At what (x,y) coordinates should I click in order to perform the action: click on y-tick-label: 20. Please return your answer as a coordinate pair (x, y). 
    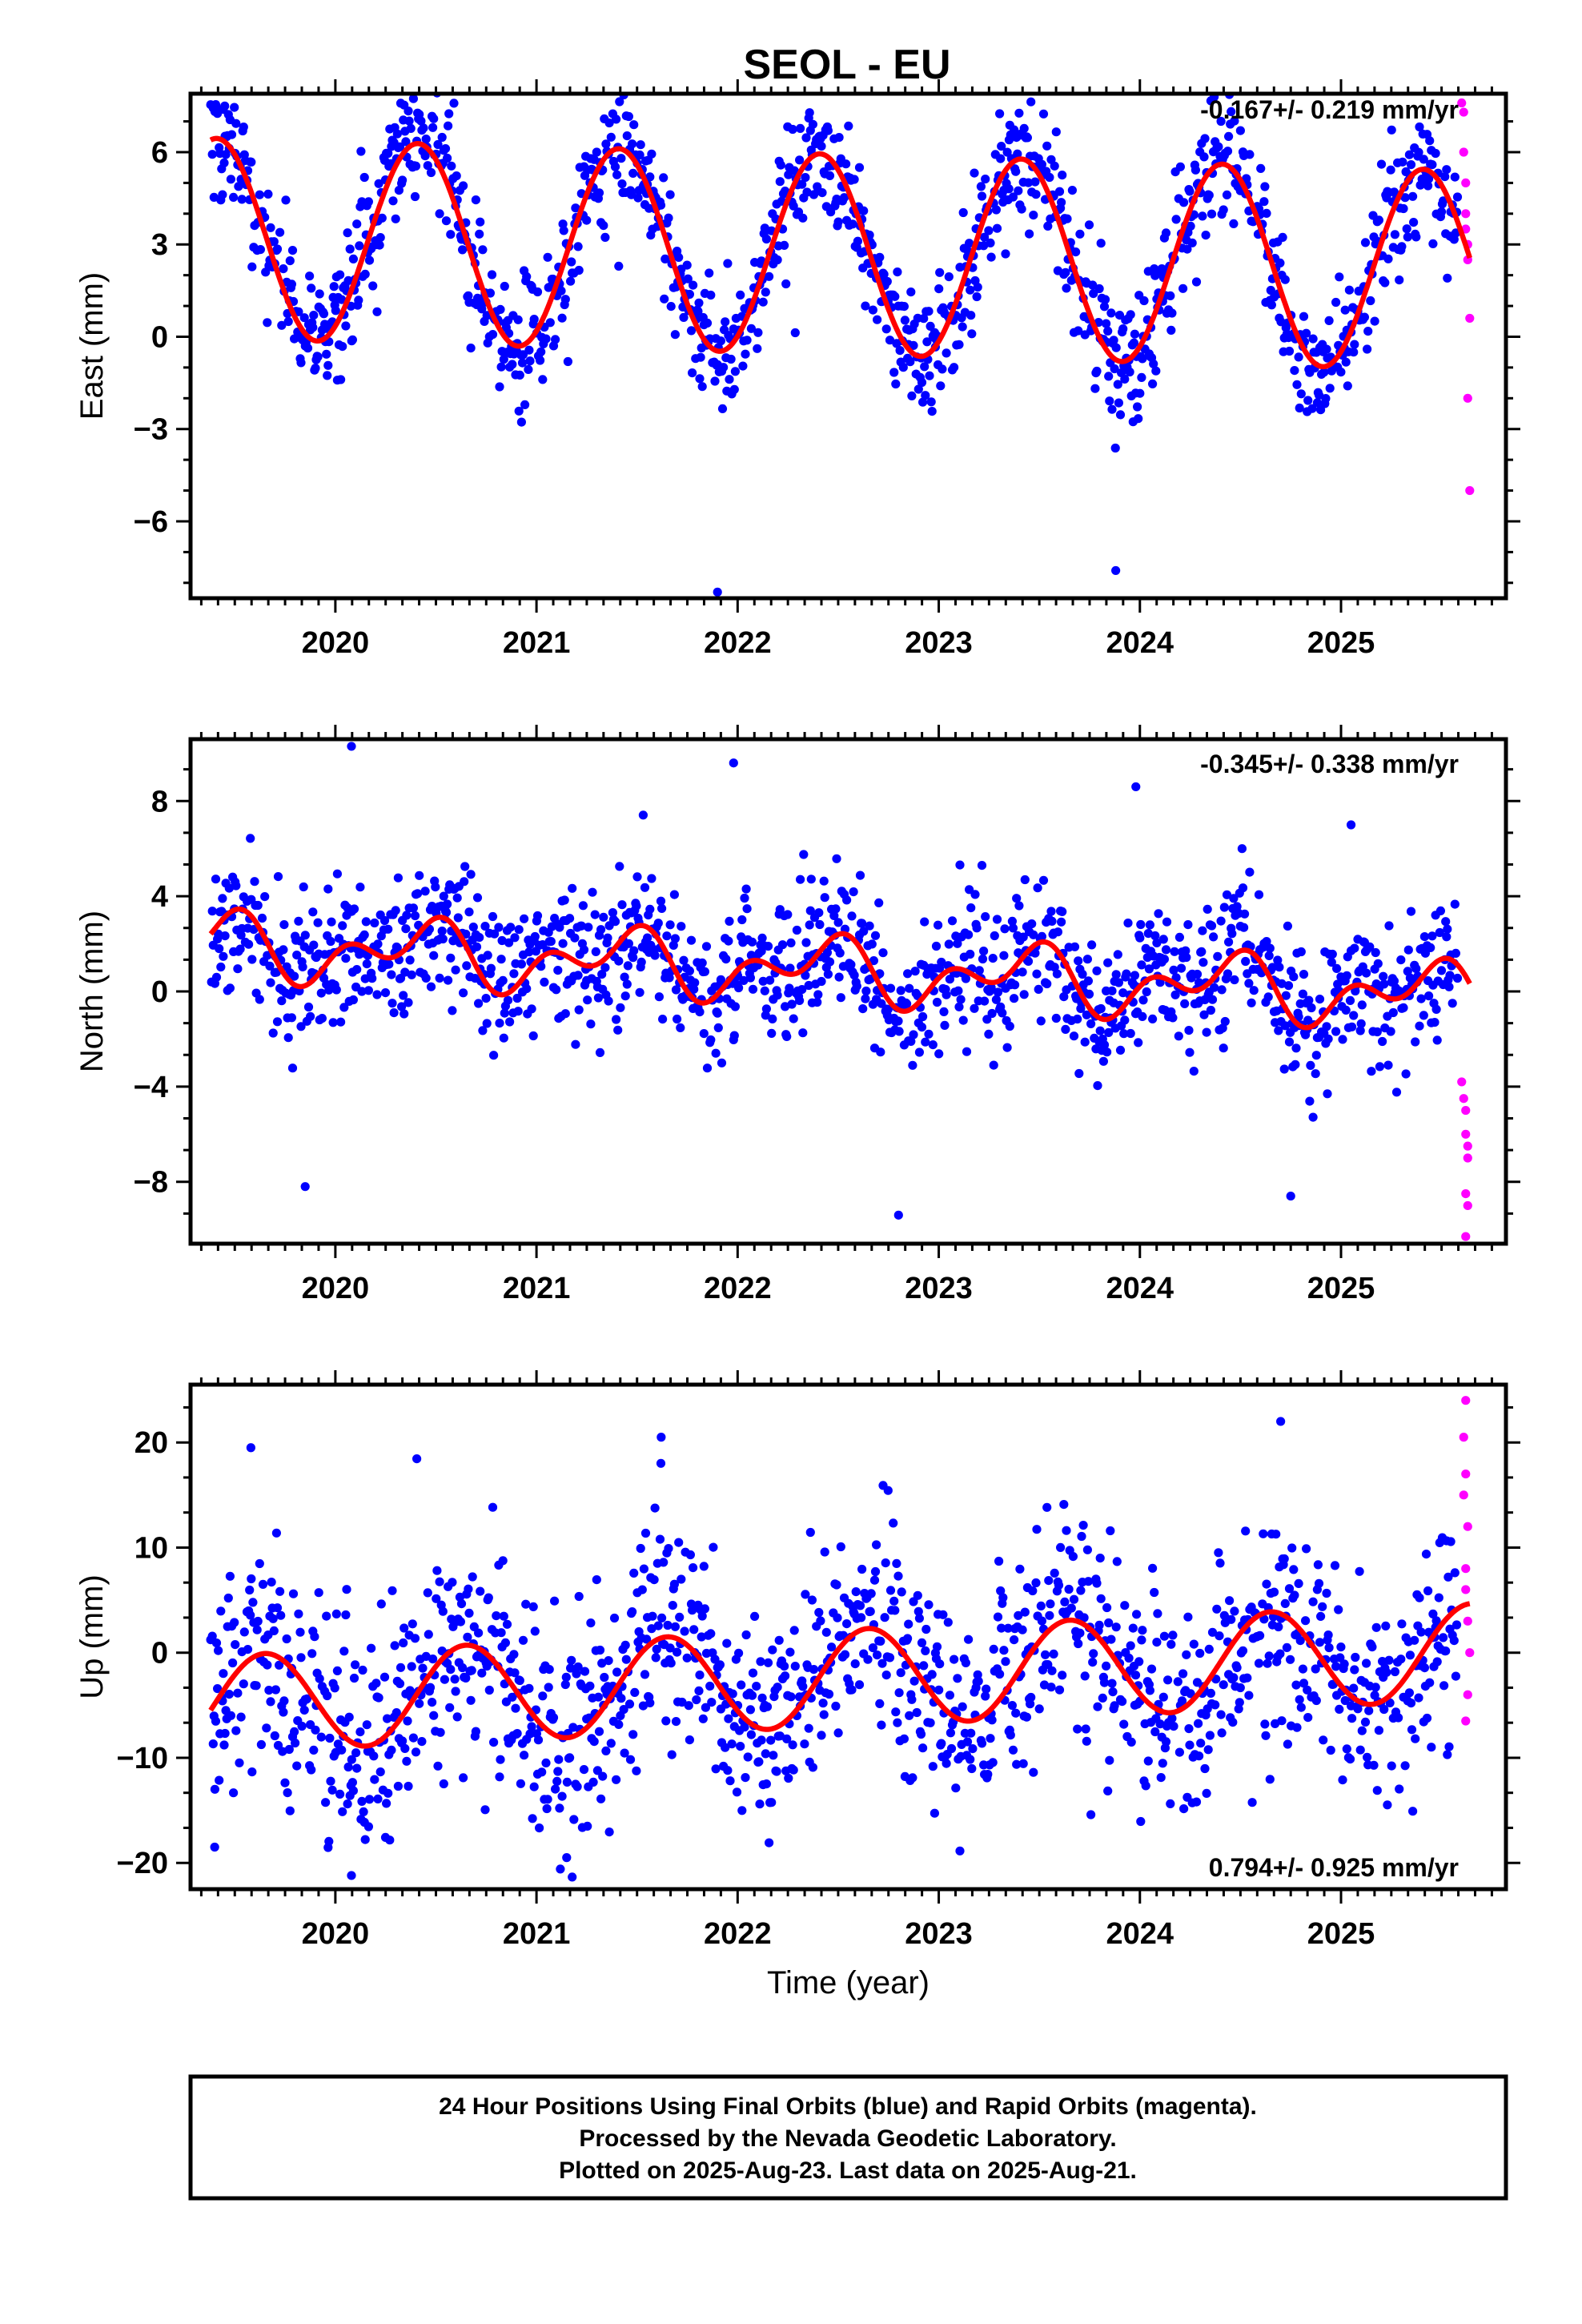
    Looking at the image, I should click on (151, 1443).